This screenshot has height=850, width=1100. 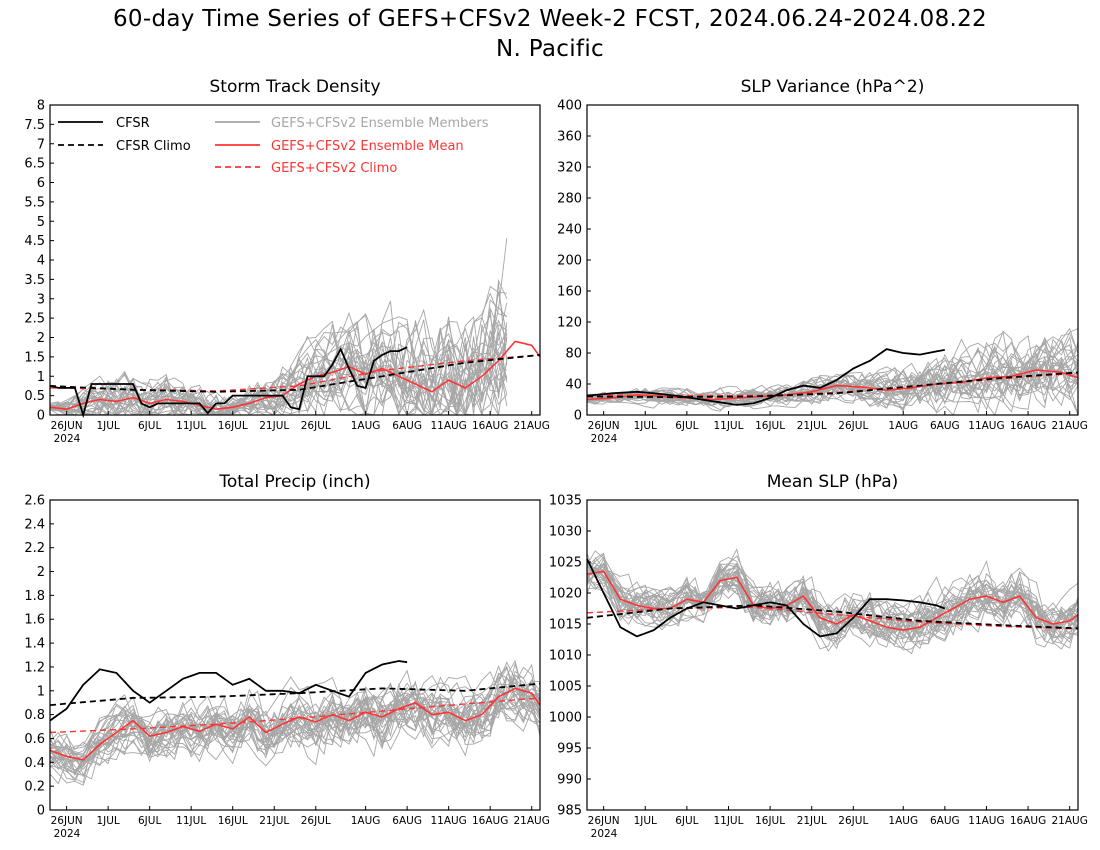 I want to click on y-tick-label: 1010, so click(x=565, y=656).